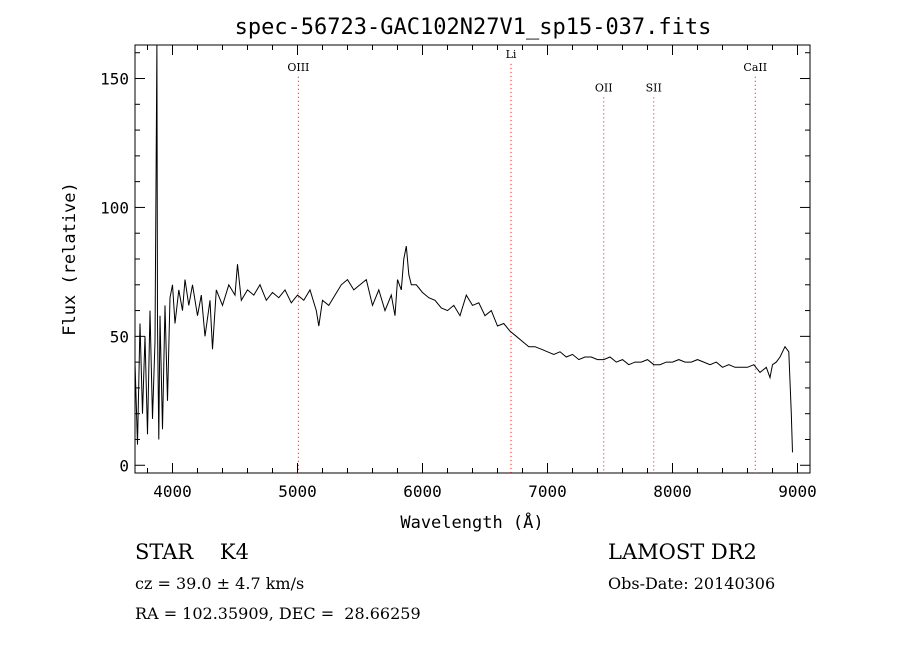 This screenshot has width=900, height=650. What do you see at coordinates (654, 87) in the screenshot?
I see `spectral-line-label: SII` at bounding box center [654, 87].